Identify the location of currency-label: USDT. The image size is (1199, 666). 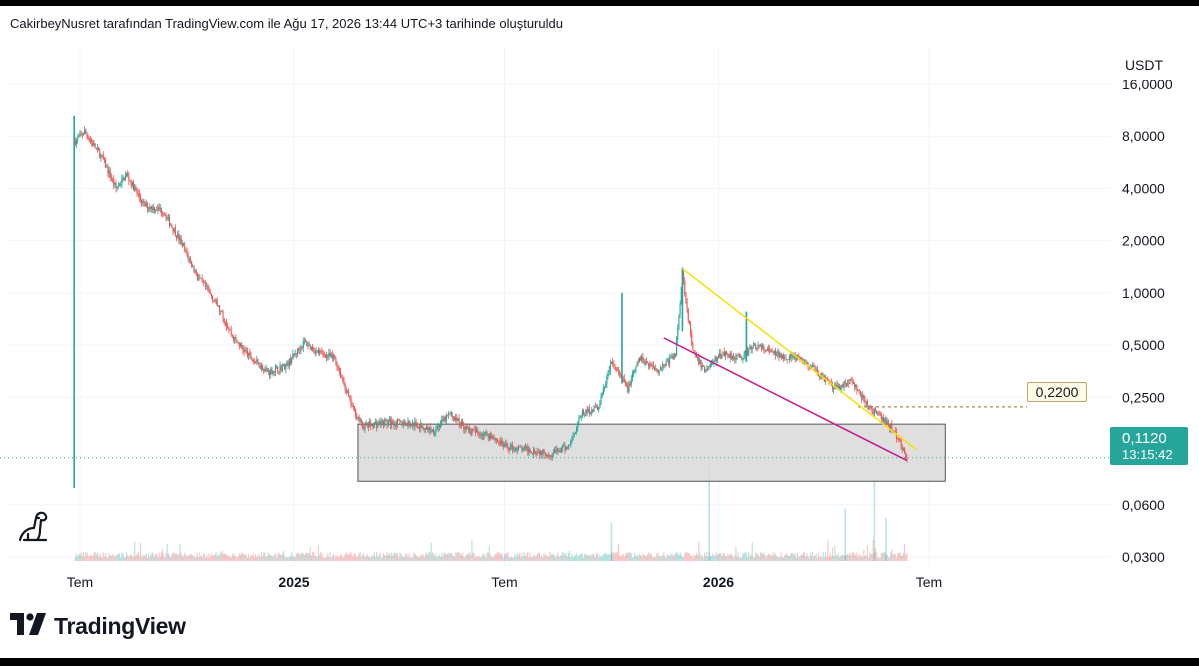
(1144, 65).